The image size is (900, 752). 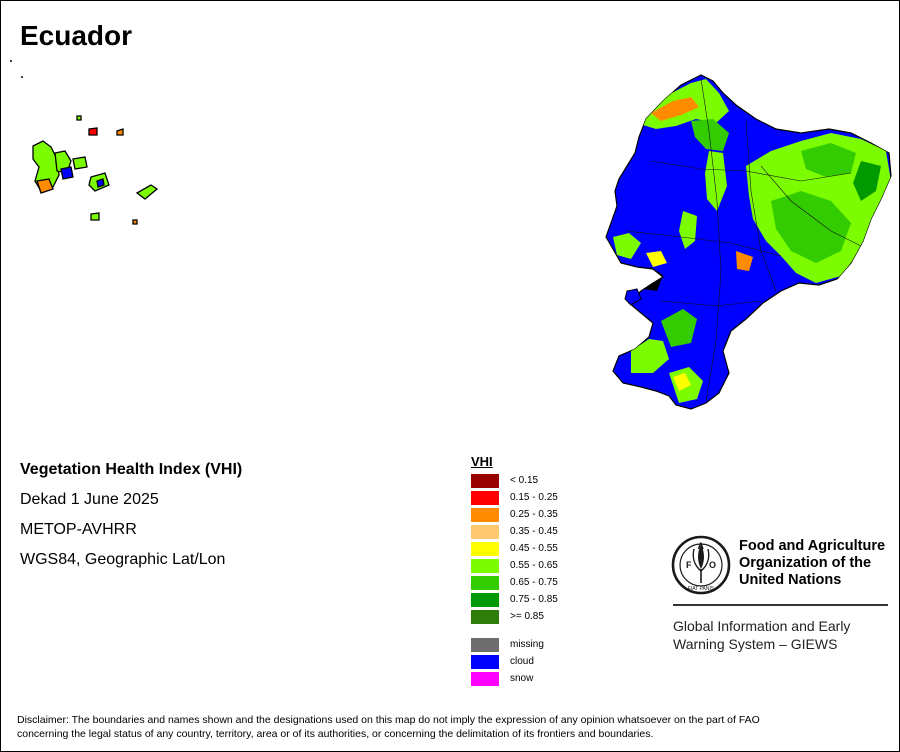 What do you see at coordinates (701, 589) in the screenshot?
I see `svg-text: FIAT PANIS` at bounding box center [701, 589].